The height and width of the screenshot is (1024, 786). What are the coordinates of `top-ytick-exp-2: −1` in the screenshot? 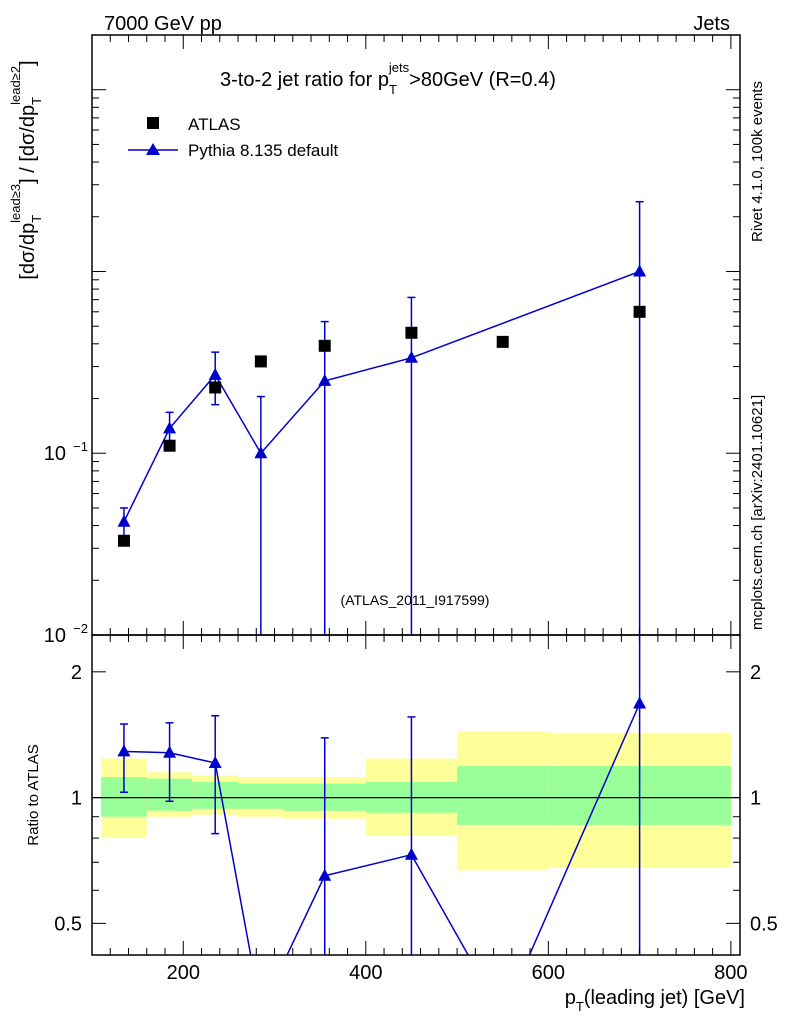 It's located at (80, 446).